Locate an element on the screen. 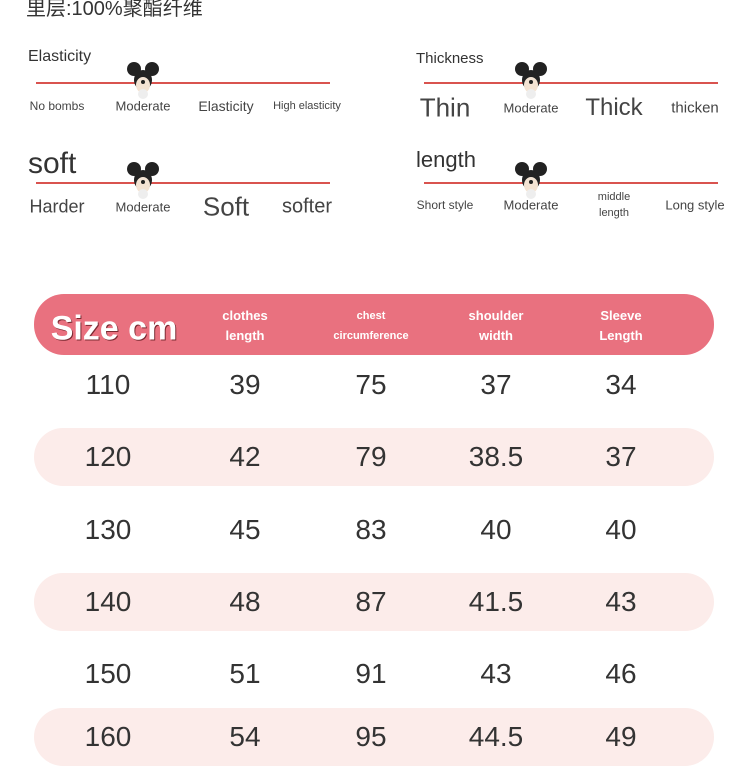 This screenshot has width=750, height=773. scale-level: Short style is located at coordinates (445, 205).